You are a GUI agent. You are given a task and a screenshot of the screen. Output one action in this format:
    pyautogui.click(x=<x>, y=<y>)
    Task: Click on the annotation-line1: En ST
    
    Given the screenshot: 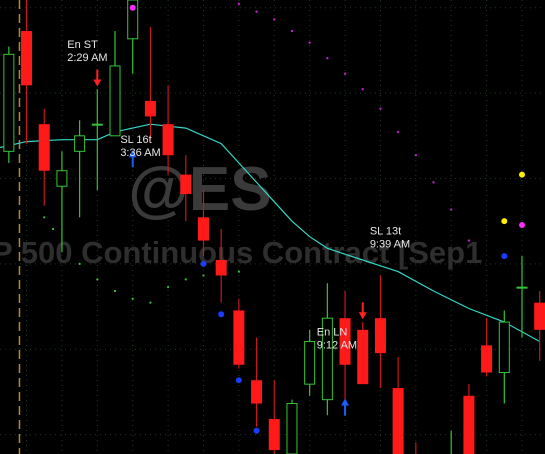 What is the action you would take?
    pyautogui.click(x=82, y=45)
    